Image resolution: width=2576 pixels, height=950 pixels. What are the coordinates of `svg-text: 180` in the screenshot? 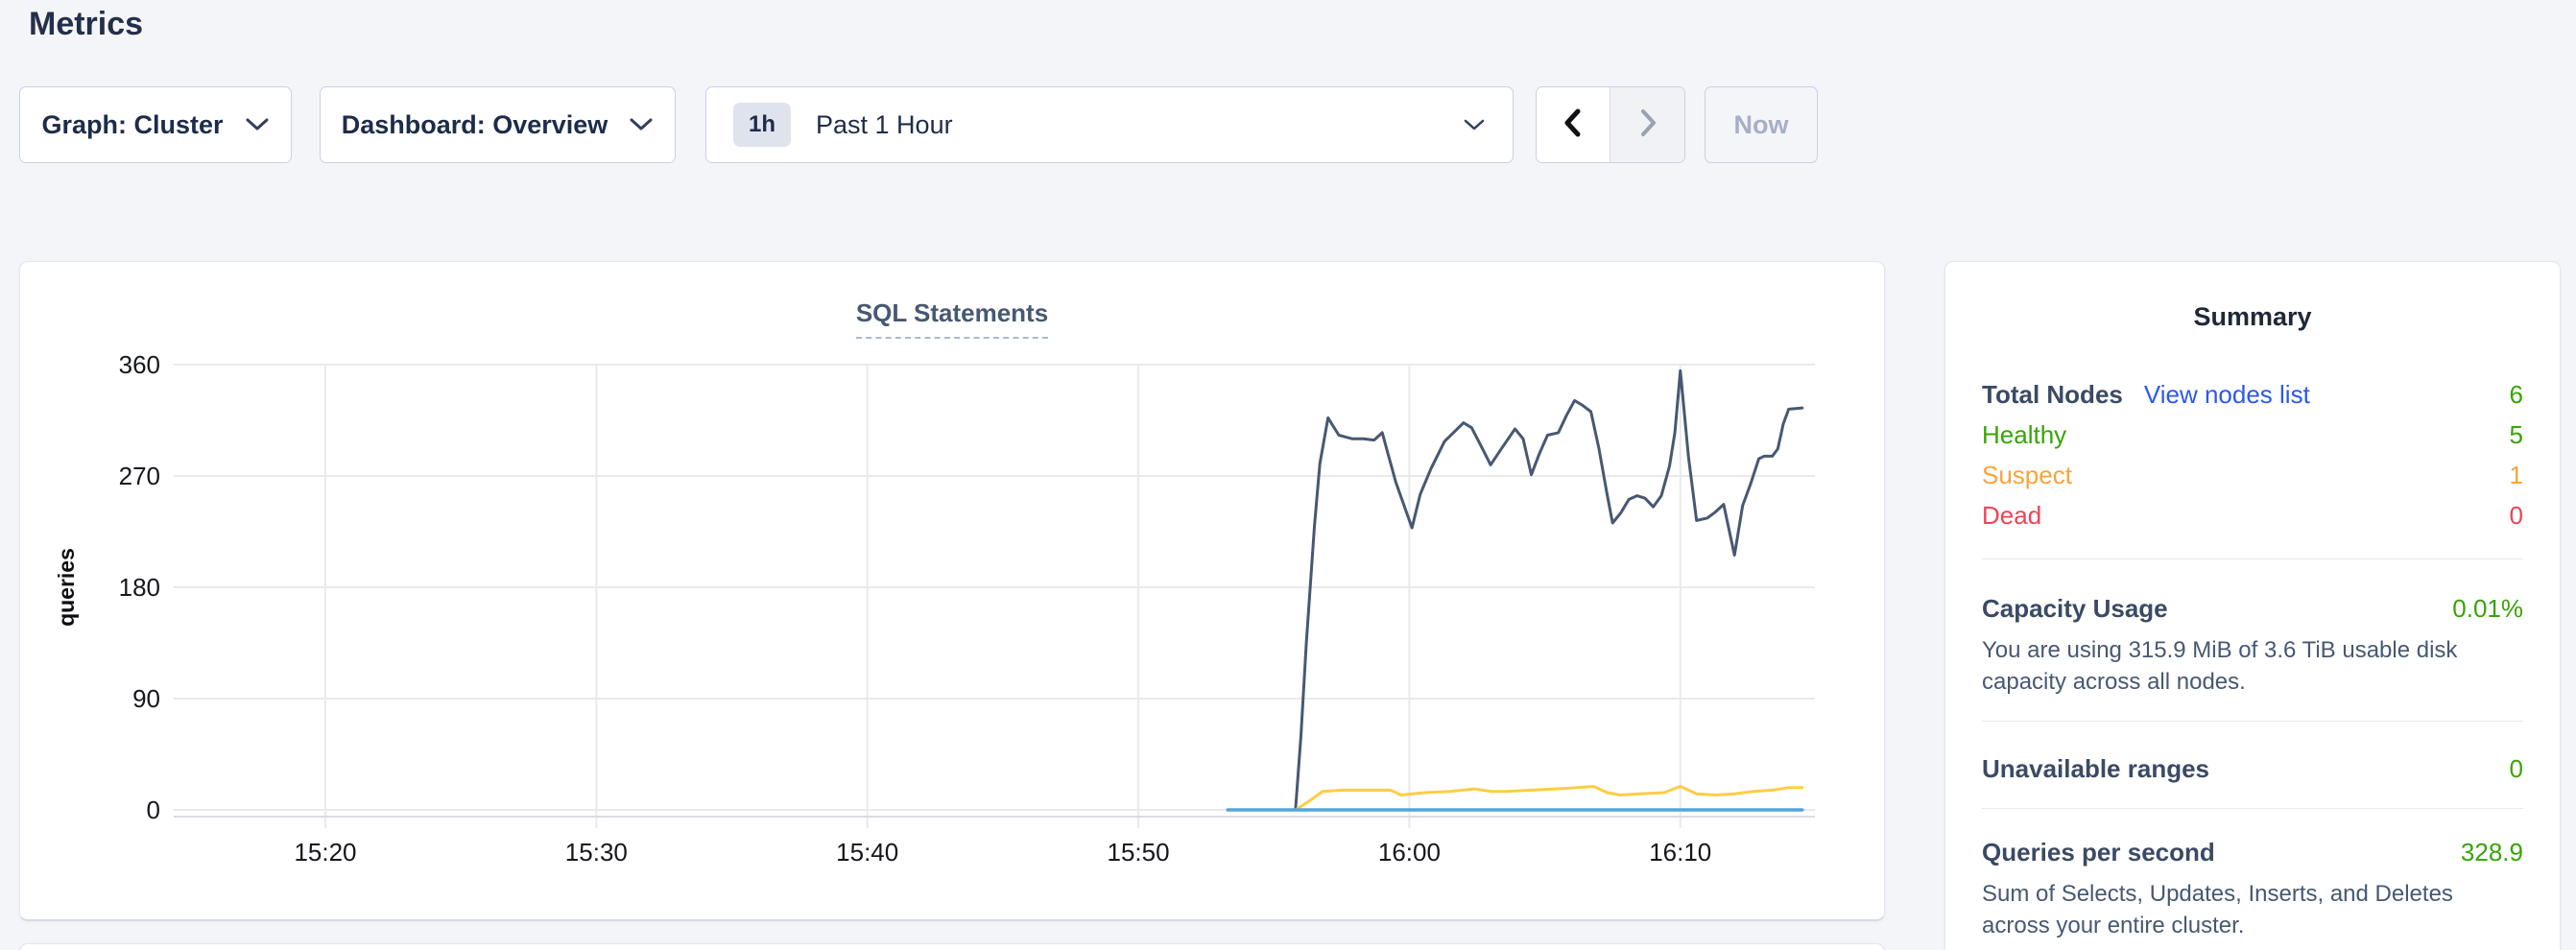 It's located at (139, 587).